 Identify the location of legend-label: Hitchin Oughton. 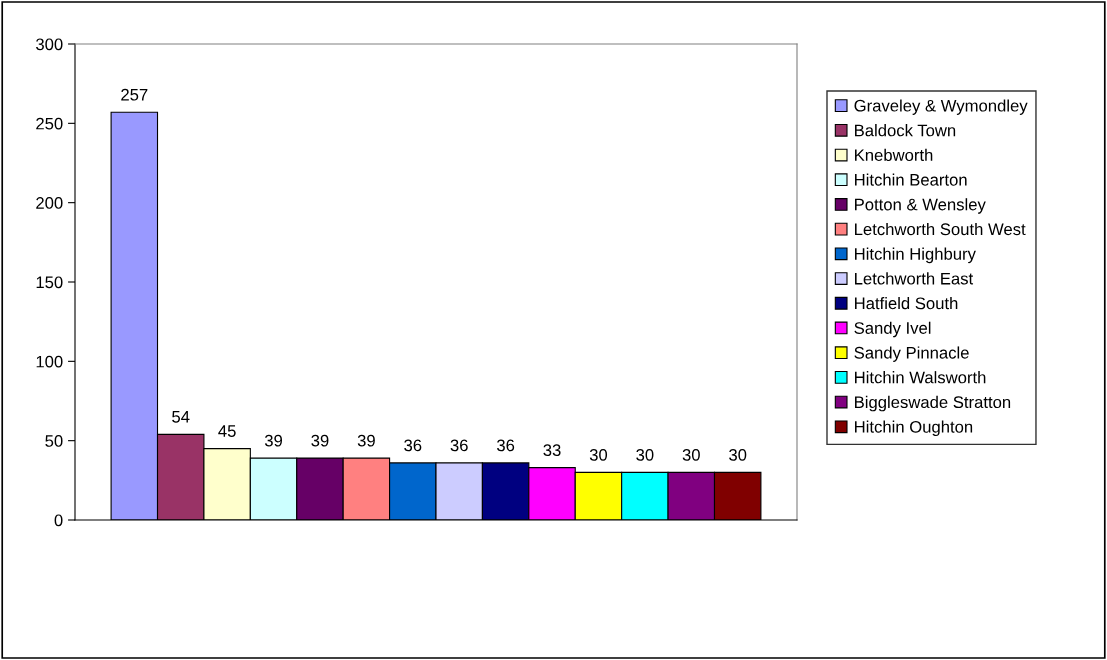
(914, 428).